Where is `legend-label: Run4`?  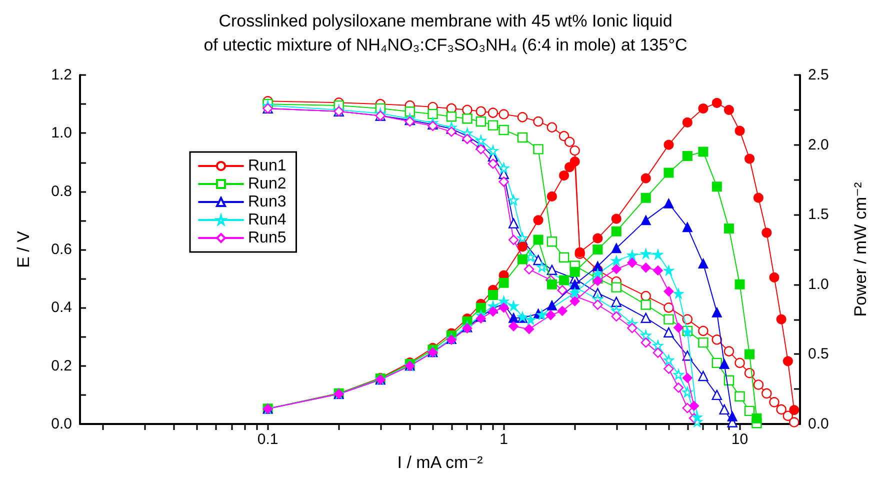
legend-label: Run4 is located at coordinates (267, 220).